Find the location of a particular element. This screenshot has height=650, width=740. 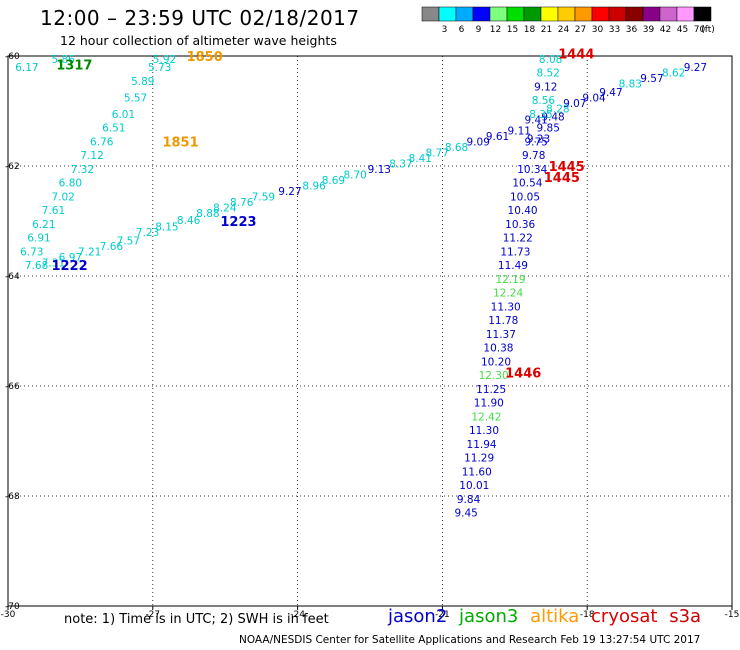

wave-height-point: 7.32 is located at coordinates (82, 170).